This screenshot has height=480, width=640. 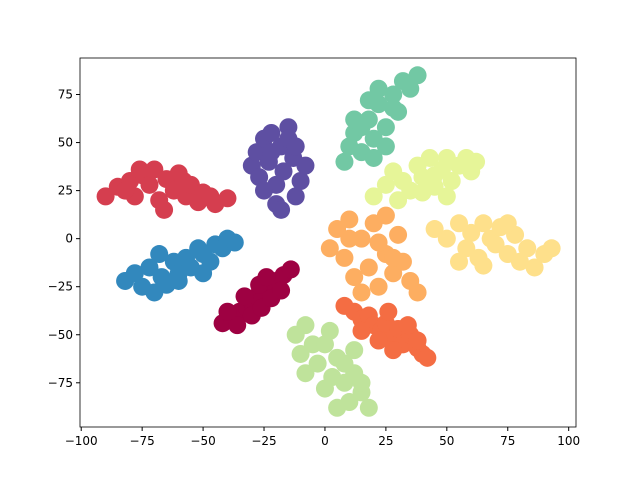 What do you see at coordinates (60, 383) in the screenshot?
I see `y-tick-label: −75` at bounding box center [60, 383].